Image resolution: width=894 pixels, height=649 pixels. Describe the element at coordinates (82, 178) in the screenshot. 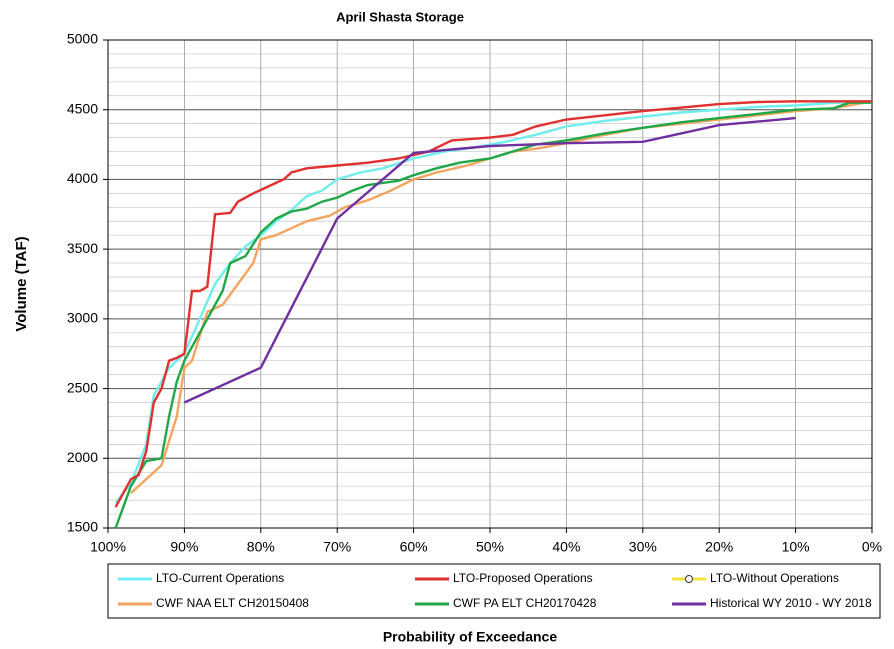

I see `y-tick-label: 4000` at that location.